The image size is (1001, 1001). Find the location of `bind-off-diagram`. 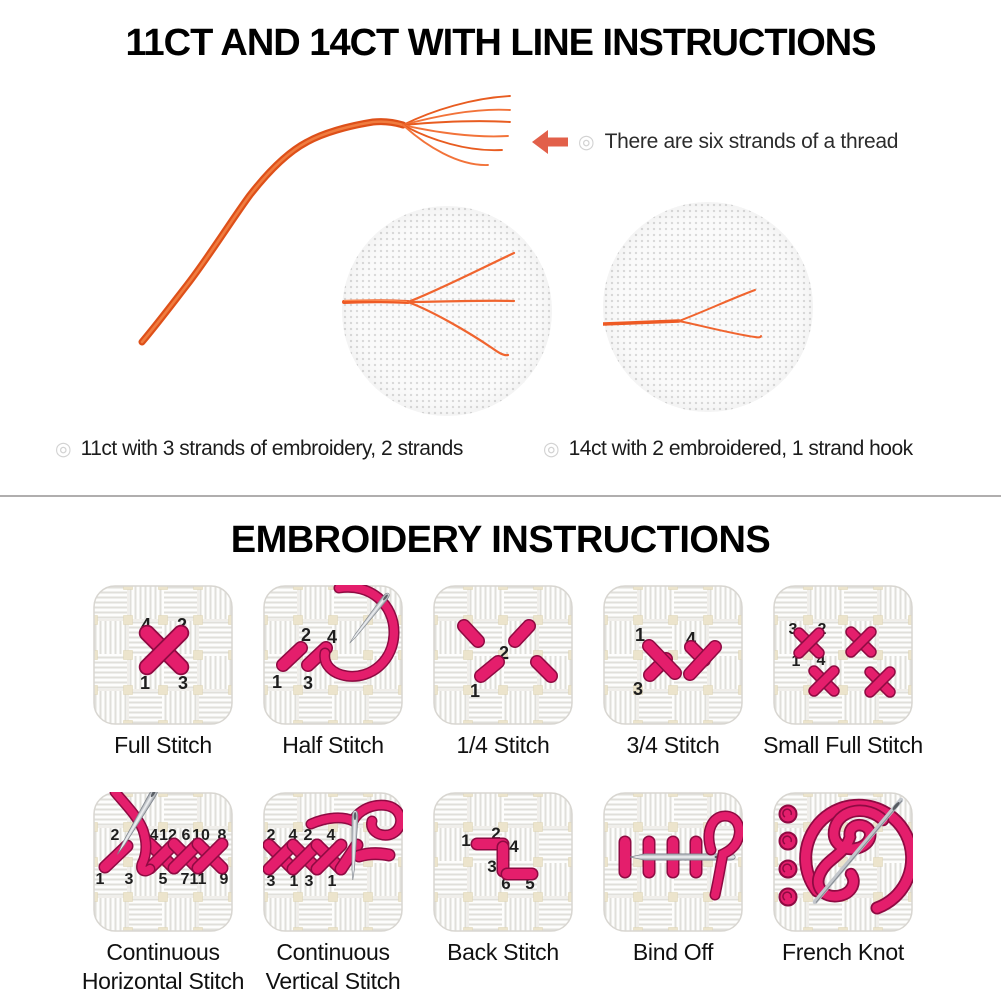

bind-off-diagram is located at coordinates (673, 862).